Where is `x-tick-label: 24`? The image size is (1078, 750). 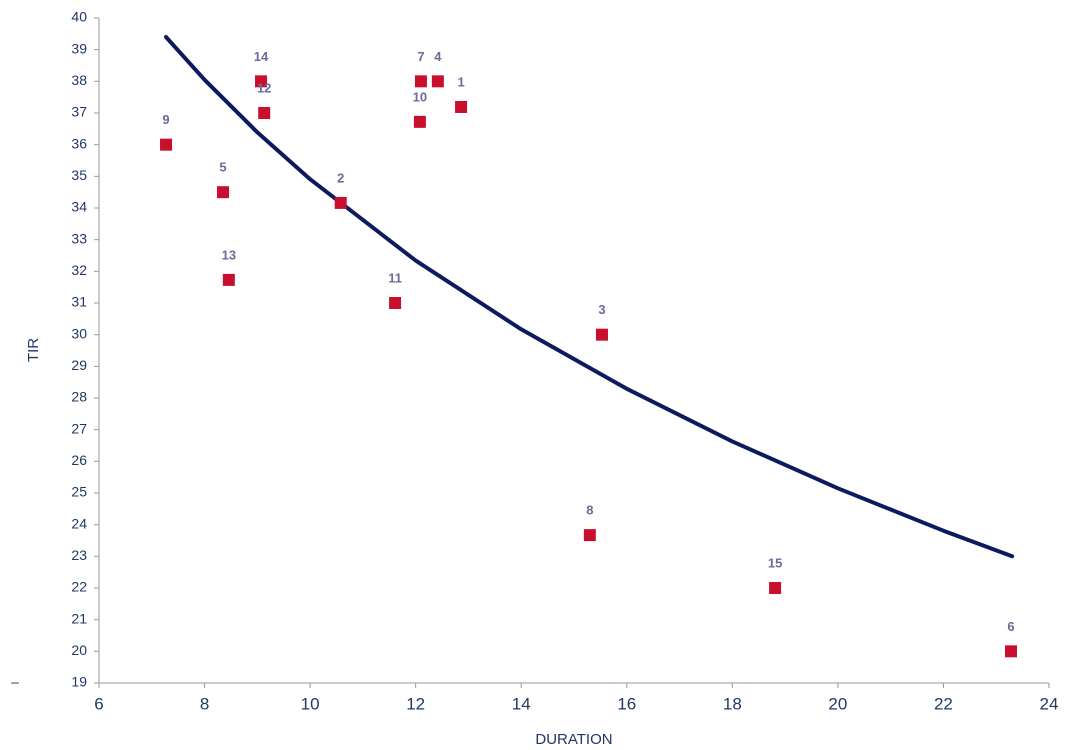 x-tick-label: 24 is located at coordinates (1049, 703).